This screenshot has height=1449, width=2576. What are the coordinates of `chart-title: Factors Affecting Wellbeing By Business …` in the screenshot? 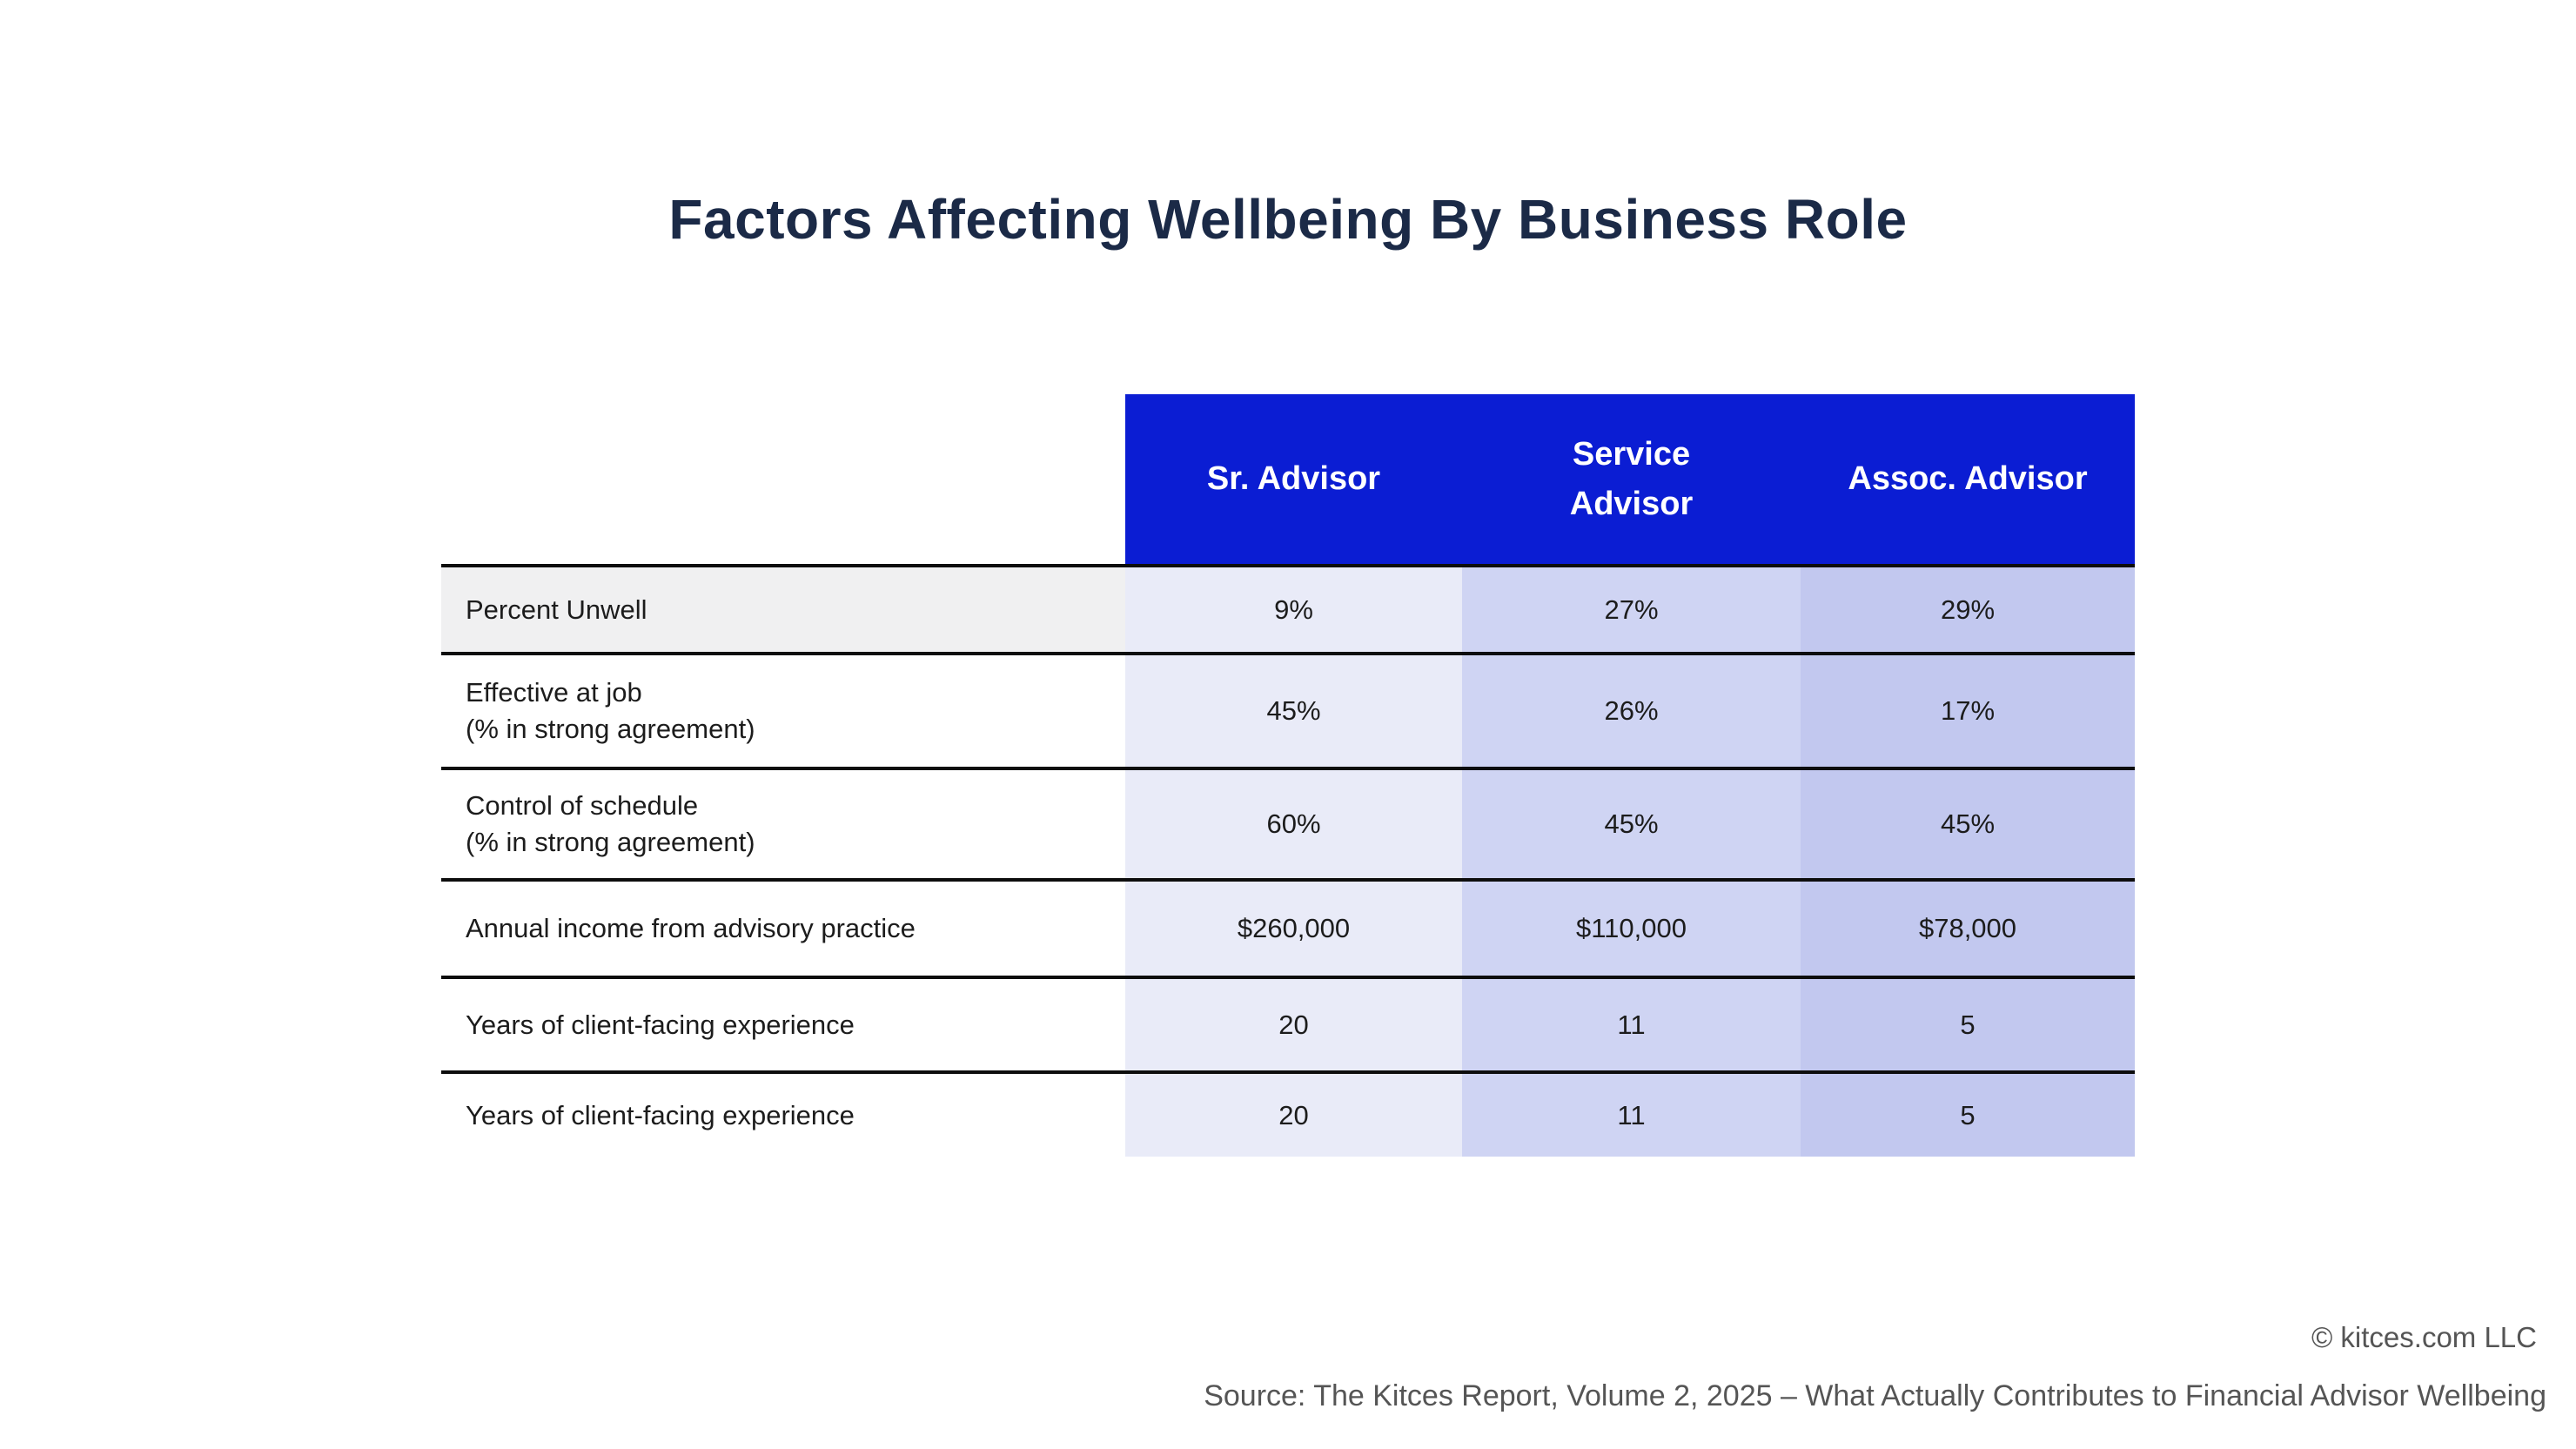 It's located at (1288, 220).